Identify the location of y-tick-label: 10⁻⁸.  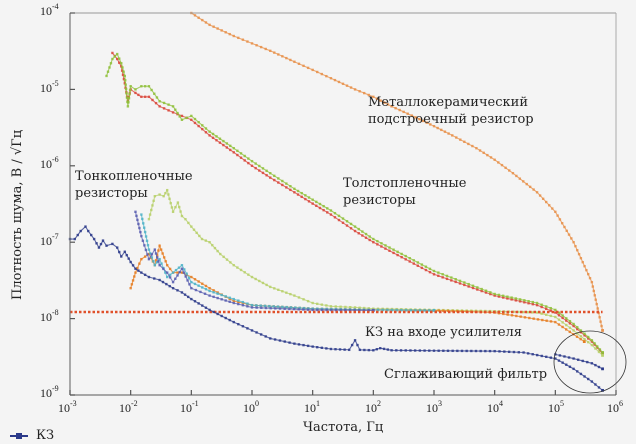
(49, 316).